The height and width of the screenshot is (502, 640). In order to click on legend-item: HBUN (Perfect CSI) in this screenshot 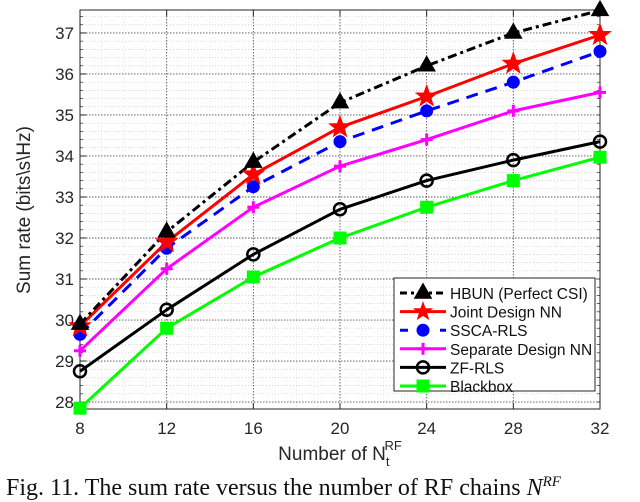, I will do `click(494, 292)`.